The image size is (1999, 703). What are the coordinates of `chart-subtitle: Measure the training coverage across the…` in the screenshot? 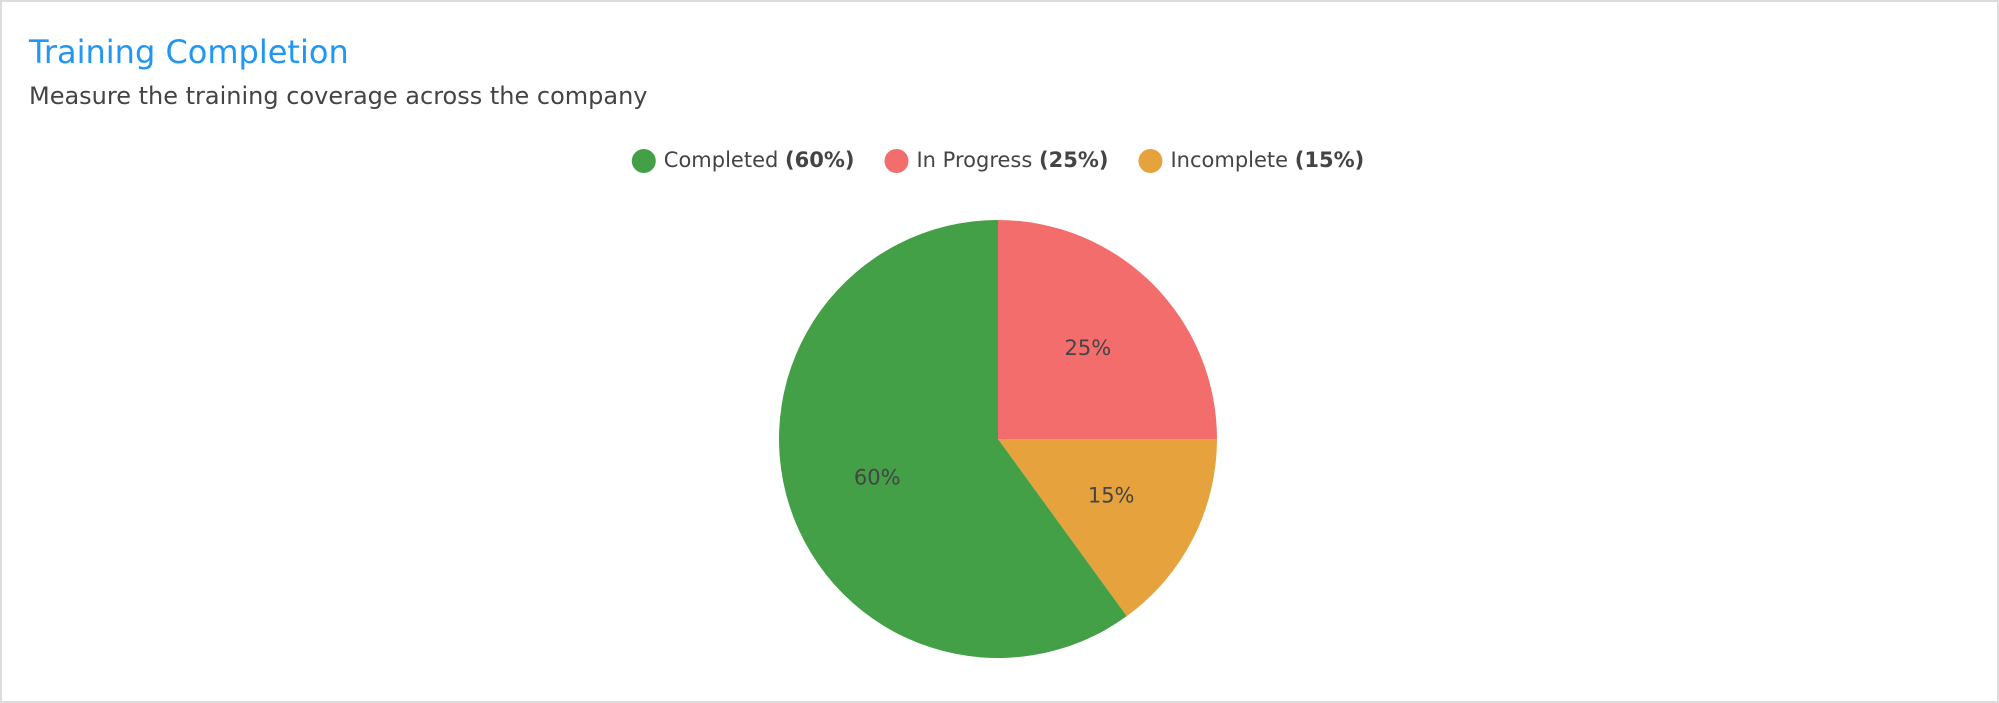 It's located at (338, 96).